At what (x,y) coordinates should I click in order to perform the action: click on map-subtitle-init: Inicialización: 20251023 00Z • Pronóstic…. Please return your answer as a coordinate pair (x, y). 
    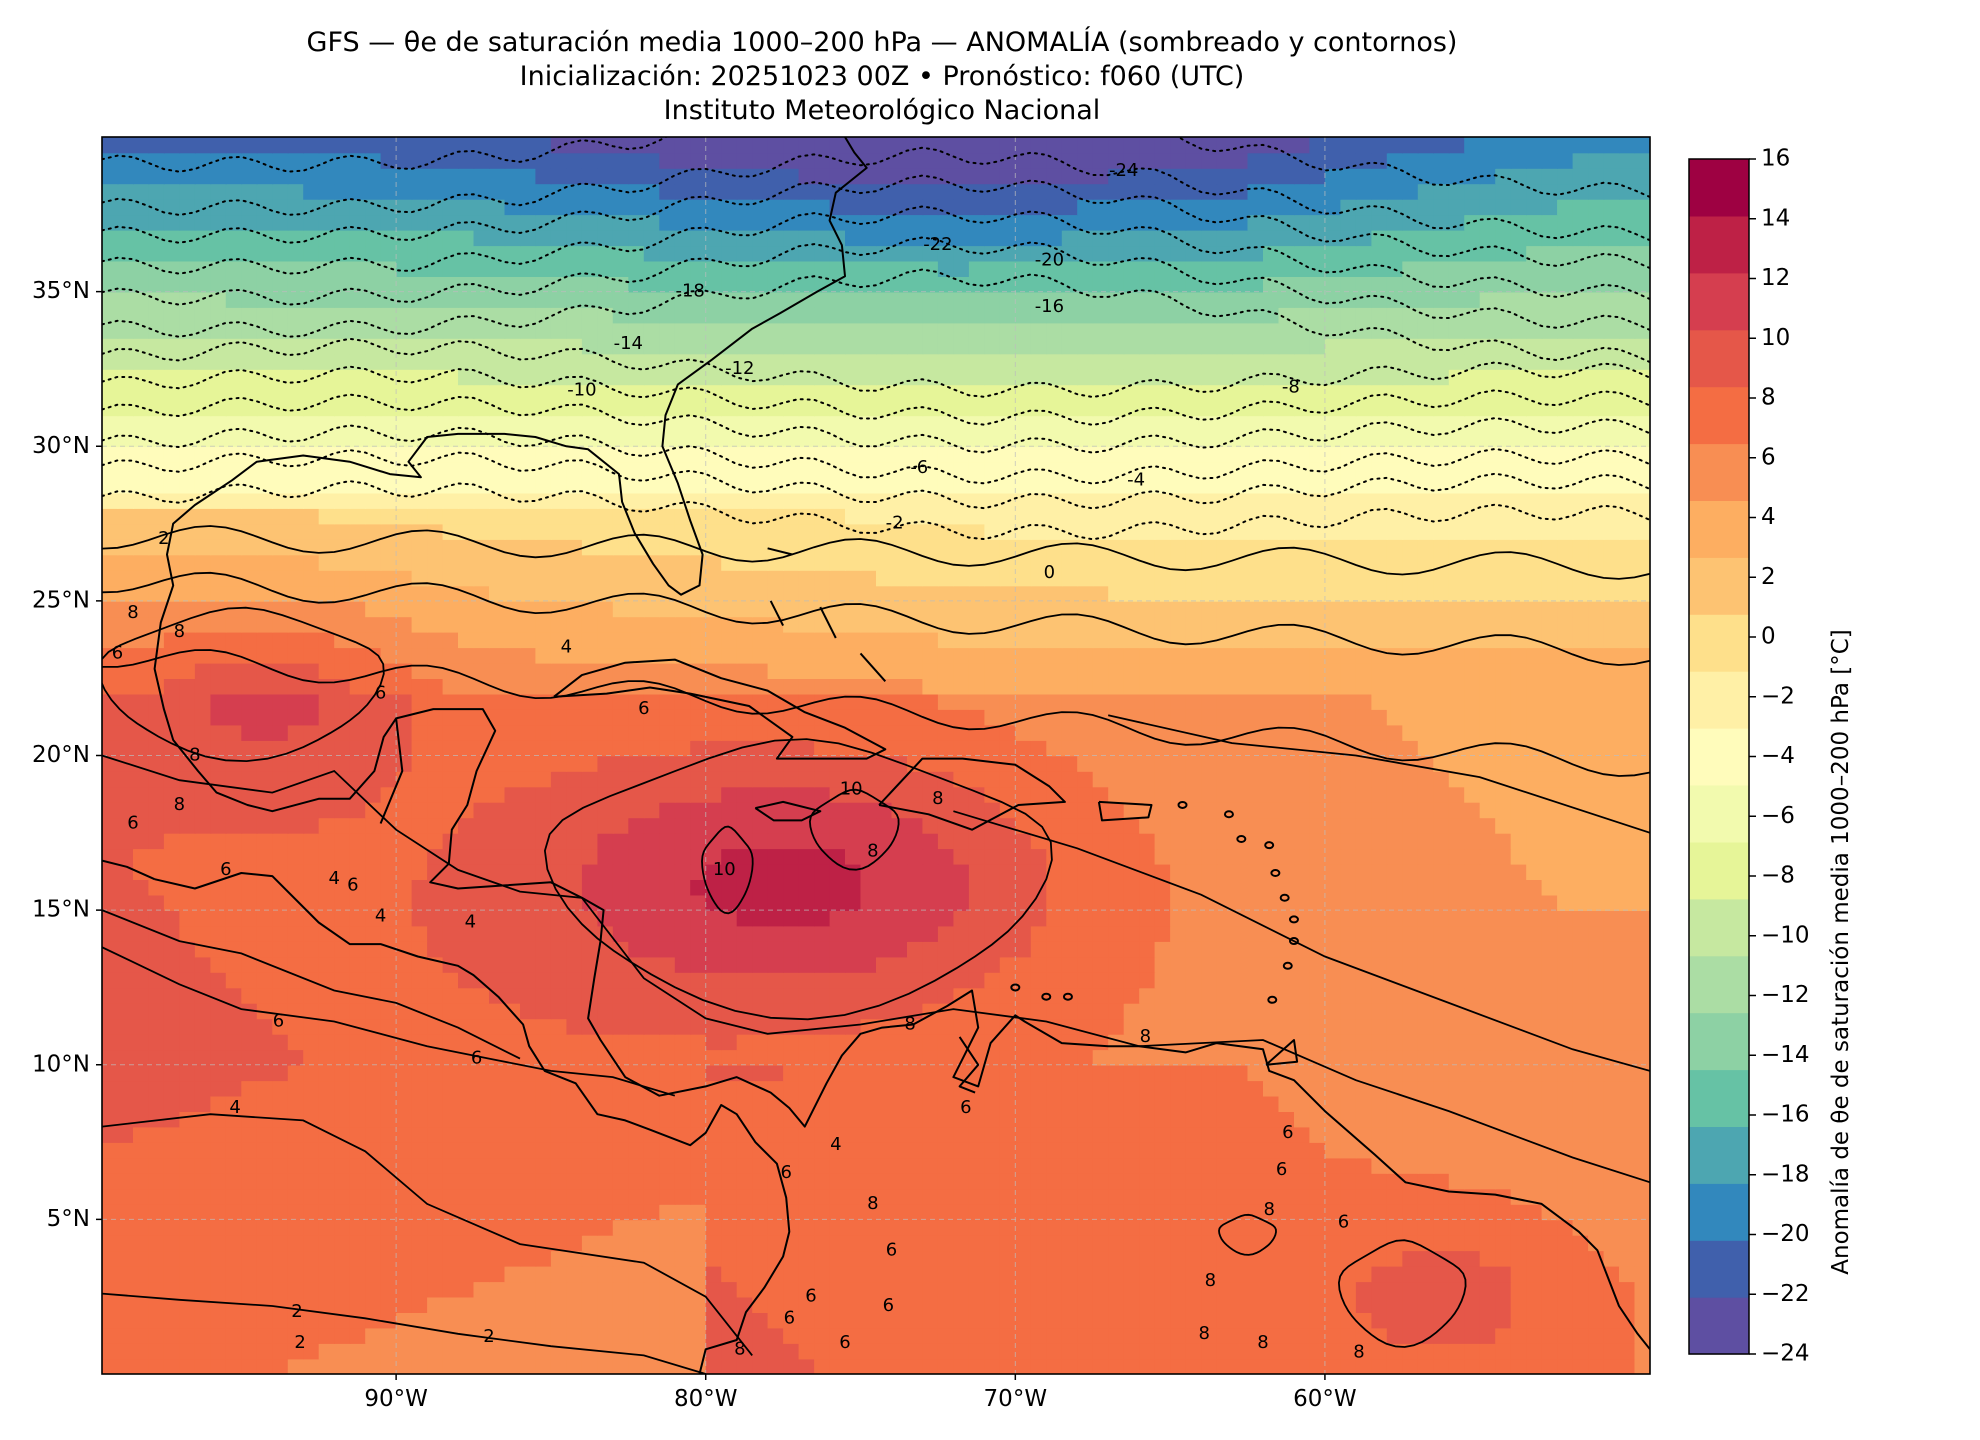
    Looking at the image, I should click on (882, 76).